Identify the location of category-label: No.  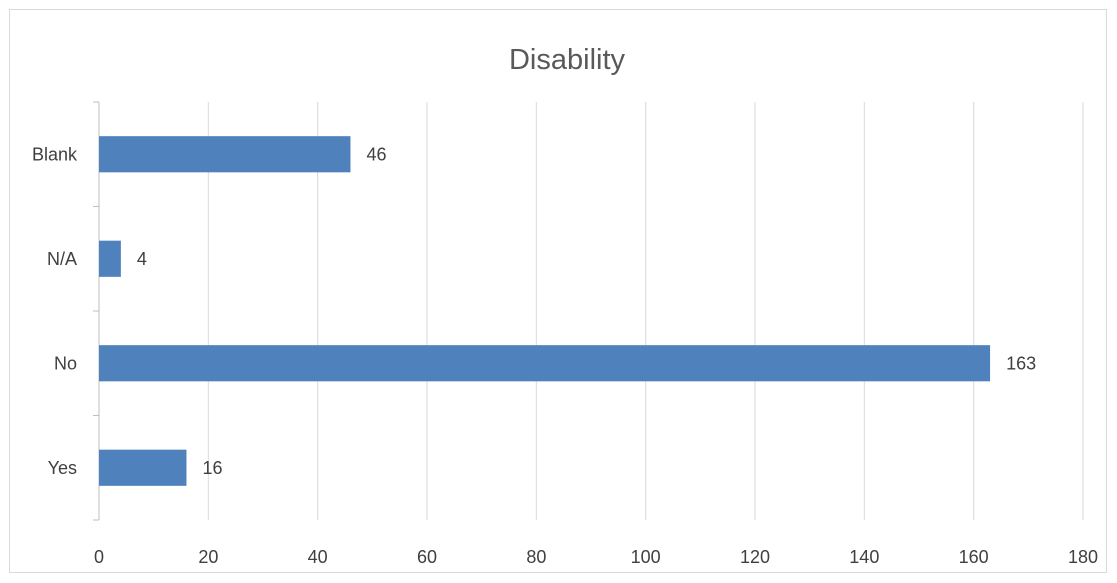
(65, 363).